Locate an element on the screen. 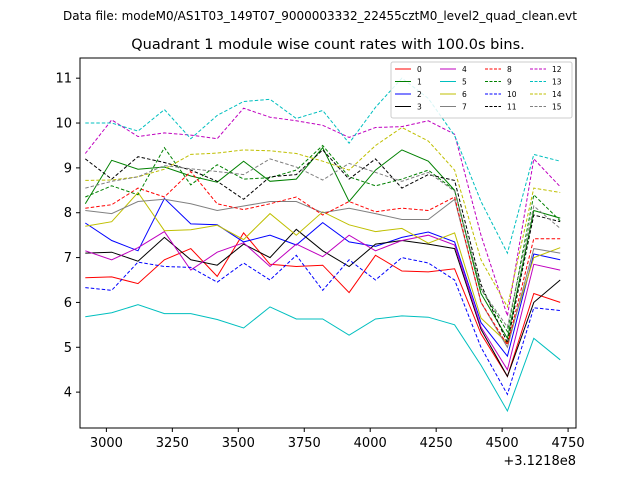 This screenshot has width=640, height=480. legend-label-8: 8 is located at coordinates (509, 69).